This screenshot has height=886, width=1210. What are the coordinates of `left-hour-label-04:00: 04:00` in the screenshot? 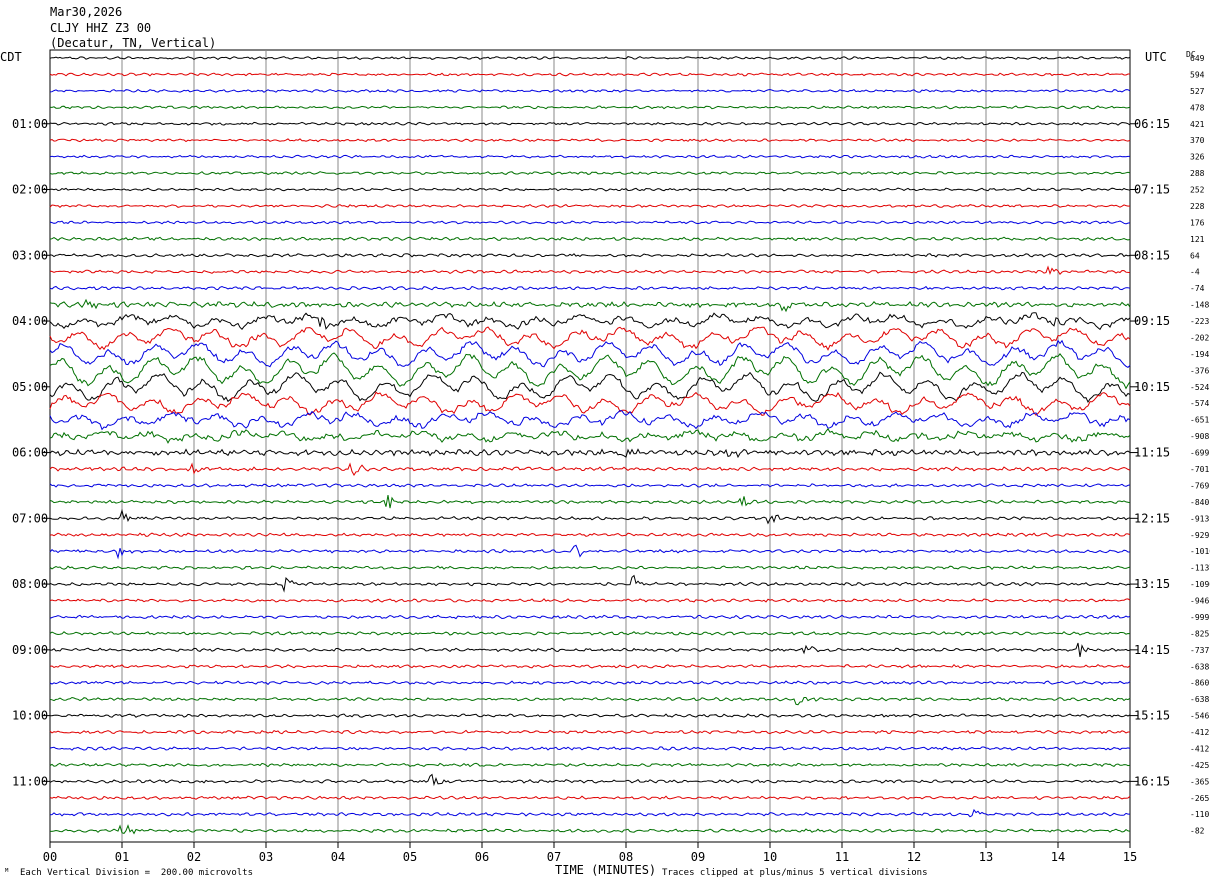 It's located at (30, 321).